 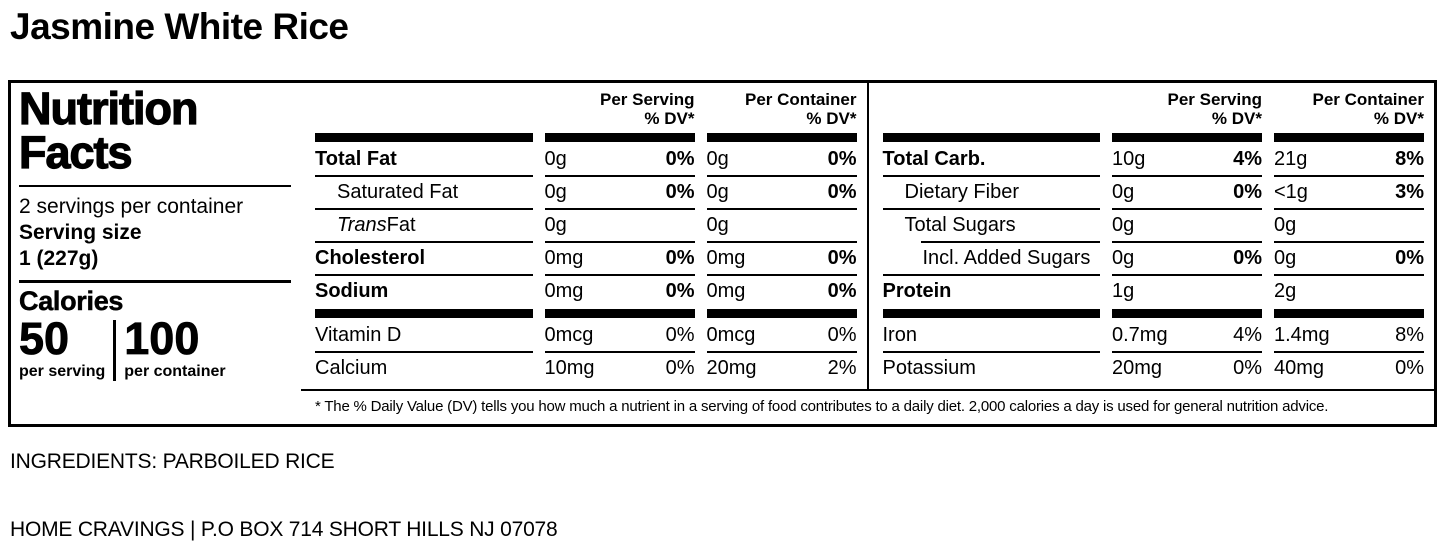 What do you see at coordinates (1187, 159) in the screenshot?
I see `nutrient-serving-cell: 10g 4%` at bounding box center [1187, 159].